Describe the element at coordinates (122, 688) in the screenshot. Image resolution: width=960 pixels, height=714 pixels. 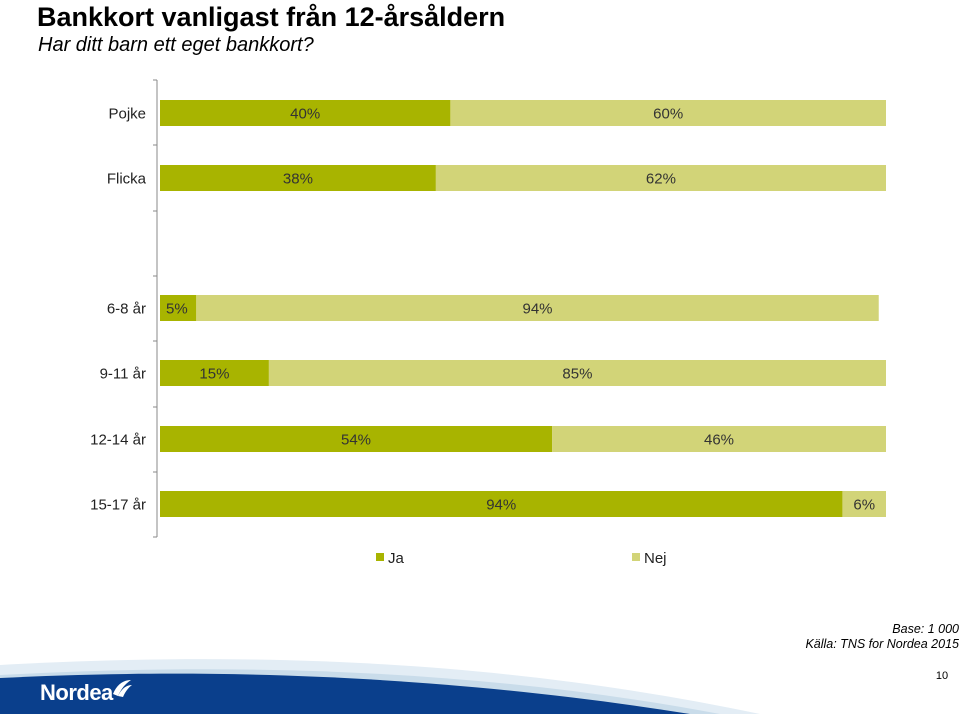
I see `logo-mark-icon` at that location.